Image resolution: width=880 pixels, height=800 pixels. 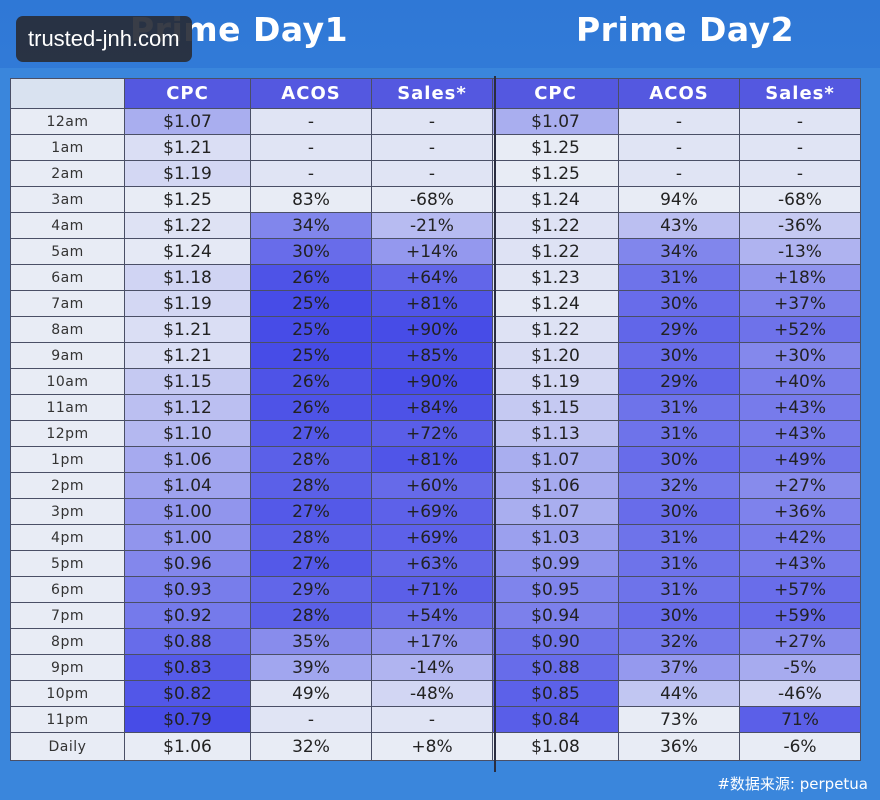 I want to click on table-row: 9am $1.21 25% +85% $1.20 30% +30%, so click(x=435, y=355).